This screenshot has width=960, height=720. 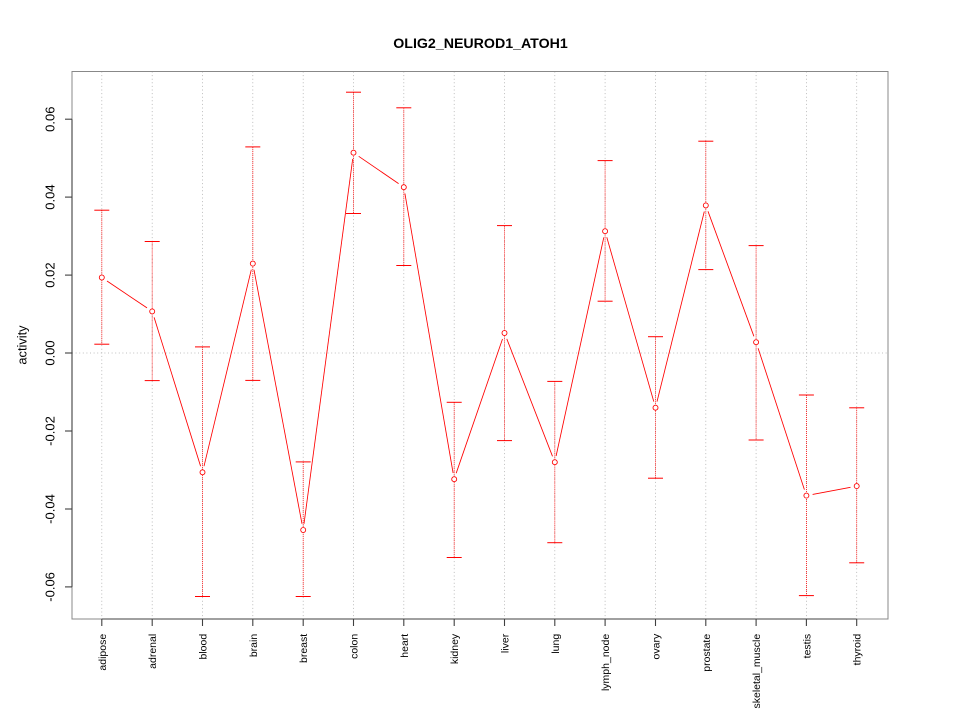 I want to click on svg-text: lung, so click(x=556, y=644).